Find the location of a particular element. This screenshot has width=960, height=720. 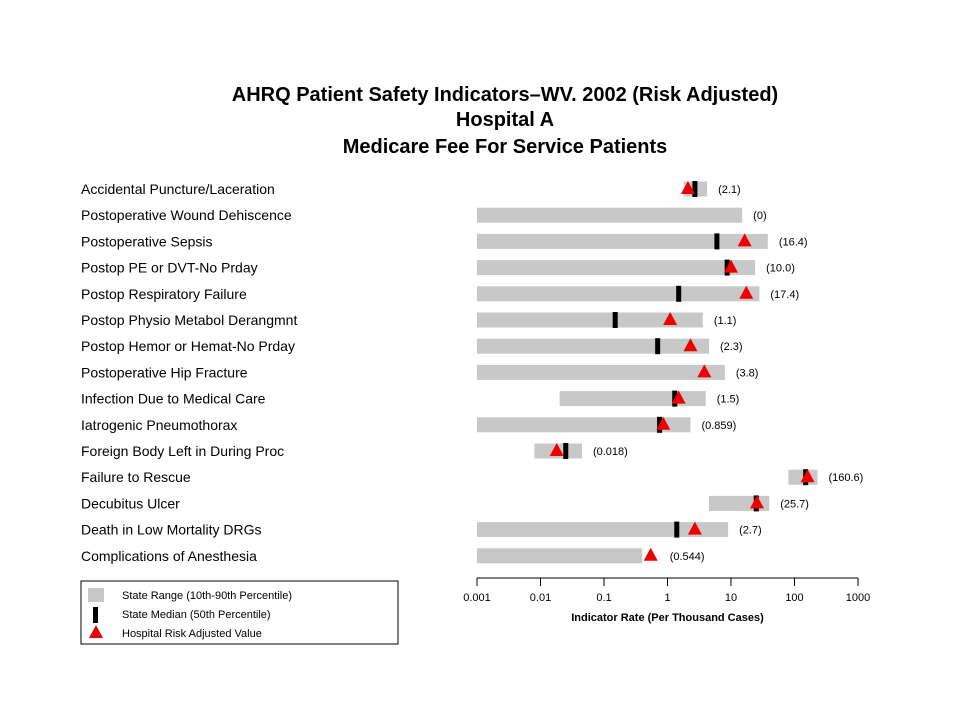

category-label: Postop Physio Metabol Derangmnt is located at coordinates (189, 320).